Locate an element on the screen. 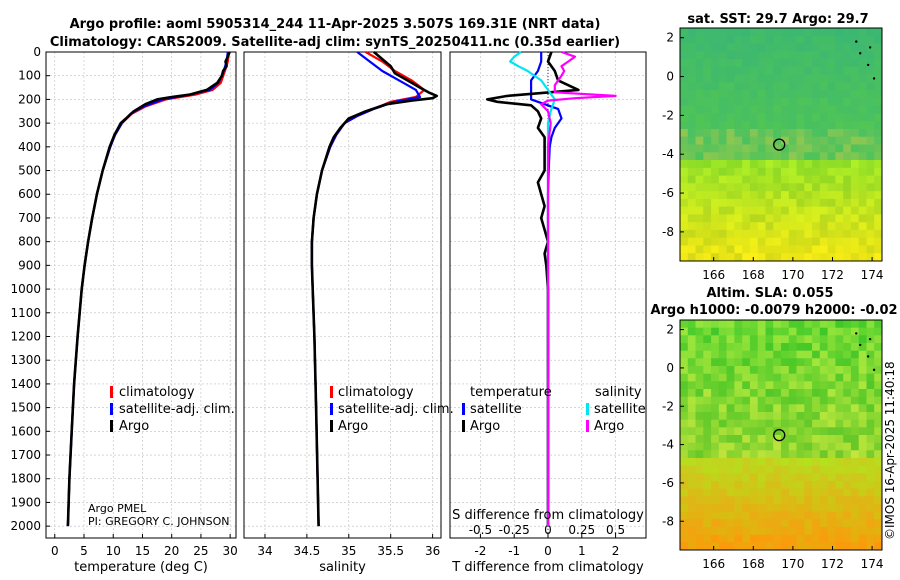  map-y-tick-label: -6 is located at coordinates (668, 193).